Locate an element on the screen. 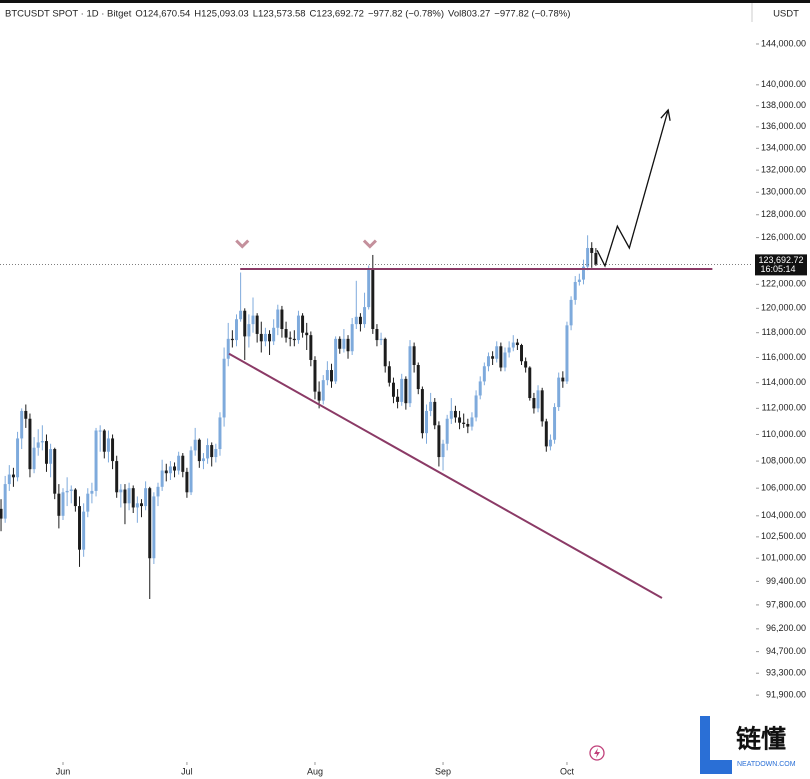 The image size is (810, 779). y-tick-label: 108,000.00 is located at coordinates (783, 460).